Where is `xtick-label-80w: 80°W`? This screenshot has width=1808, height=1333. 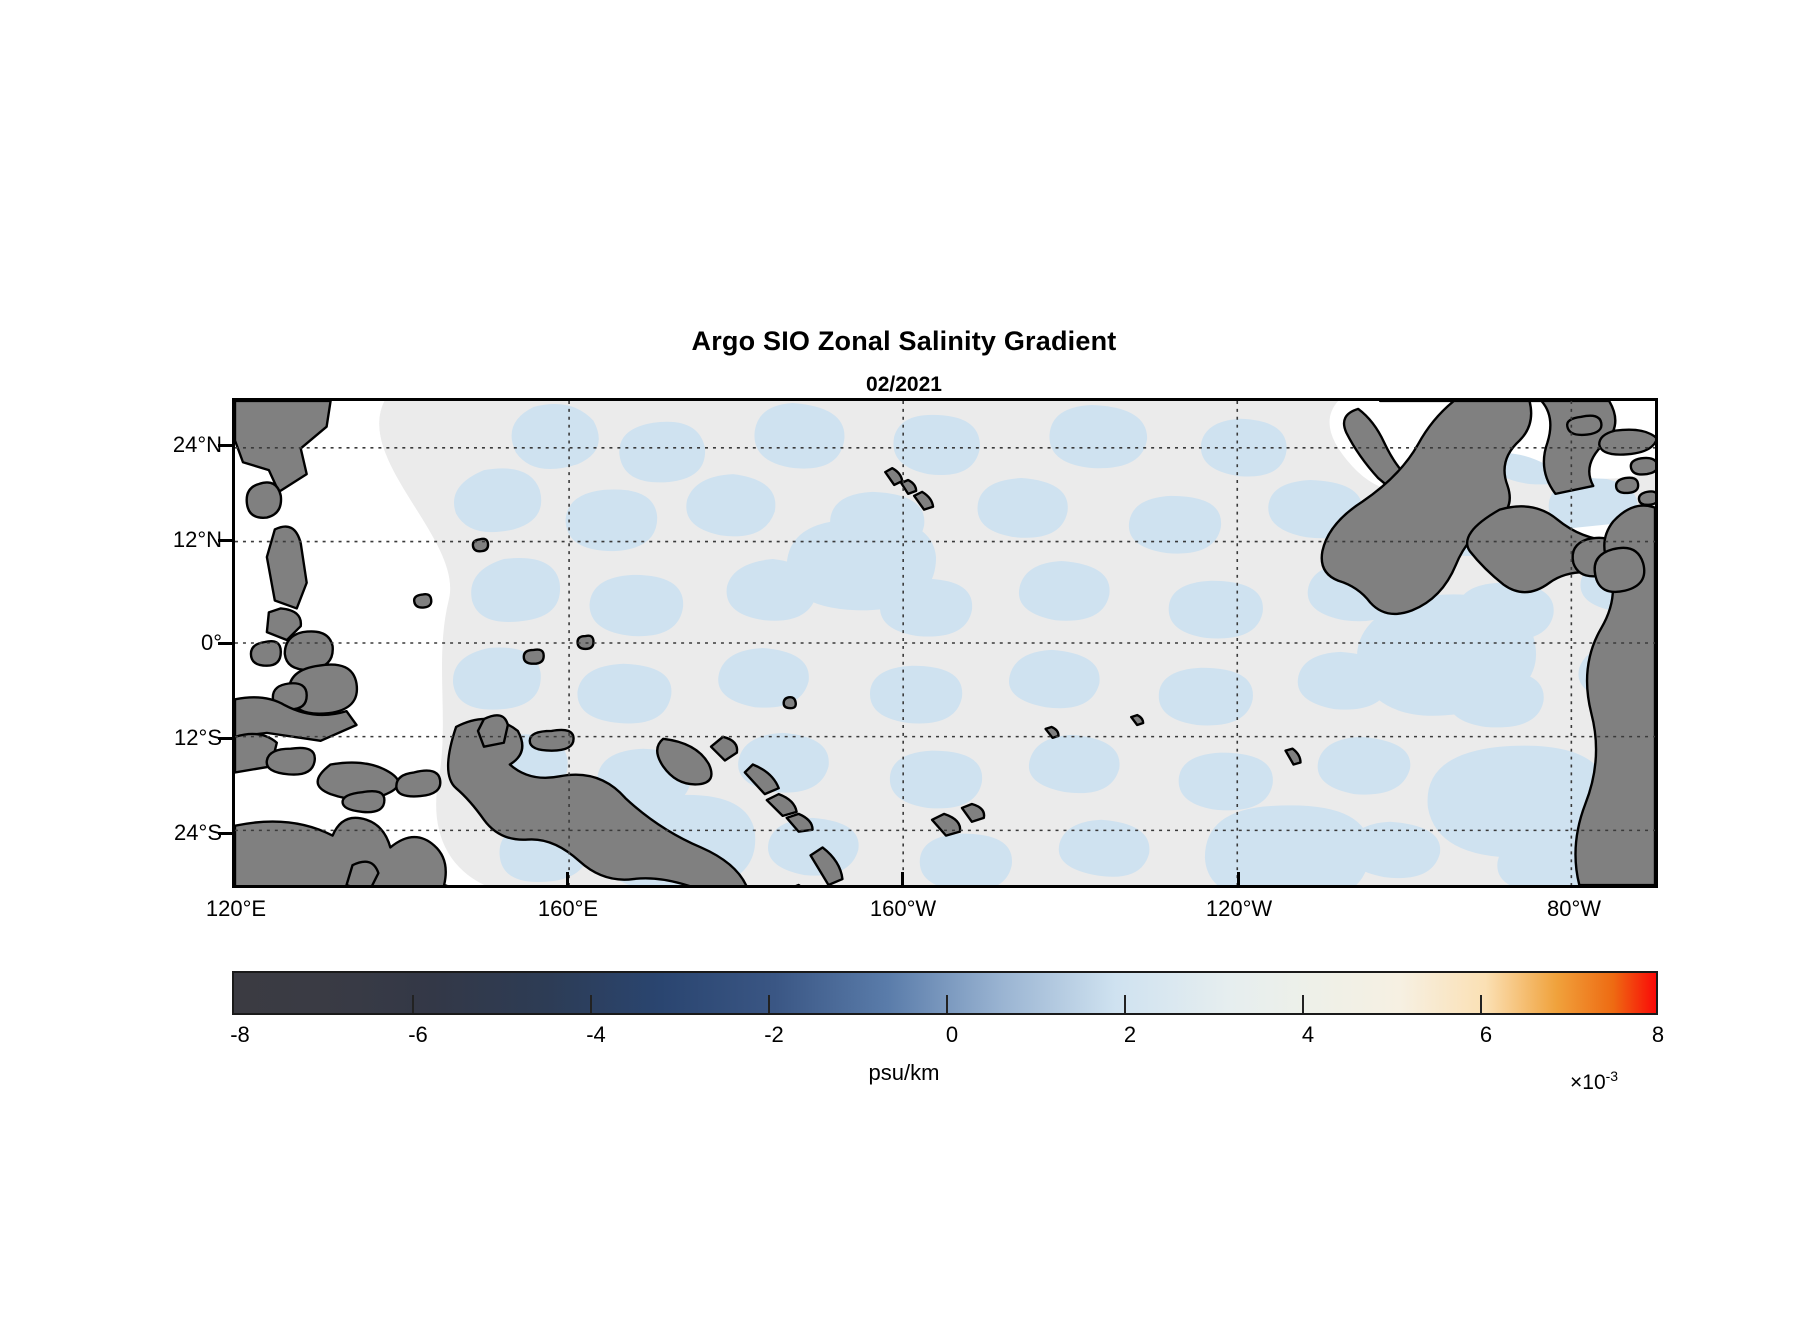
xtick-label-80w: 80°W is located at coordinates (1574, 908).